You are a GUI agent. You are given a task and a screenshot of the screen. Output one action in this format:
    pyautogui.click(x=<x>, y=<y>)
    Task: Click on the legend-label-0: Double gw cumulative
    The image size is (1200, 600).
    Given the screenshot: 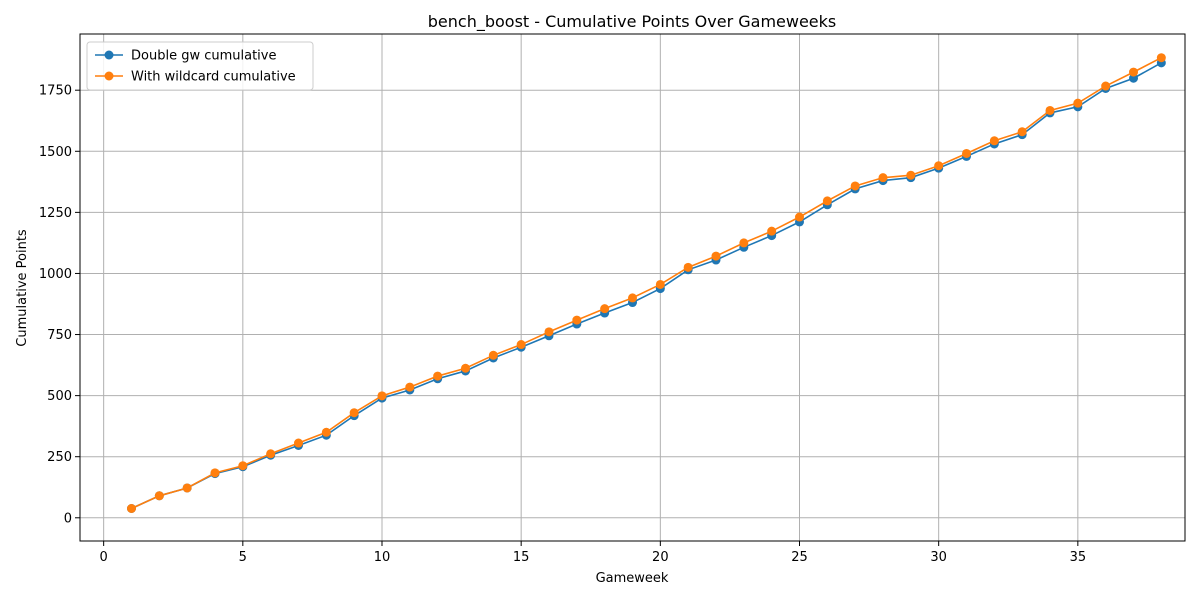 What is the action you would take?
    pyautogui.click(x=203, y=56)
    